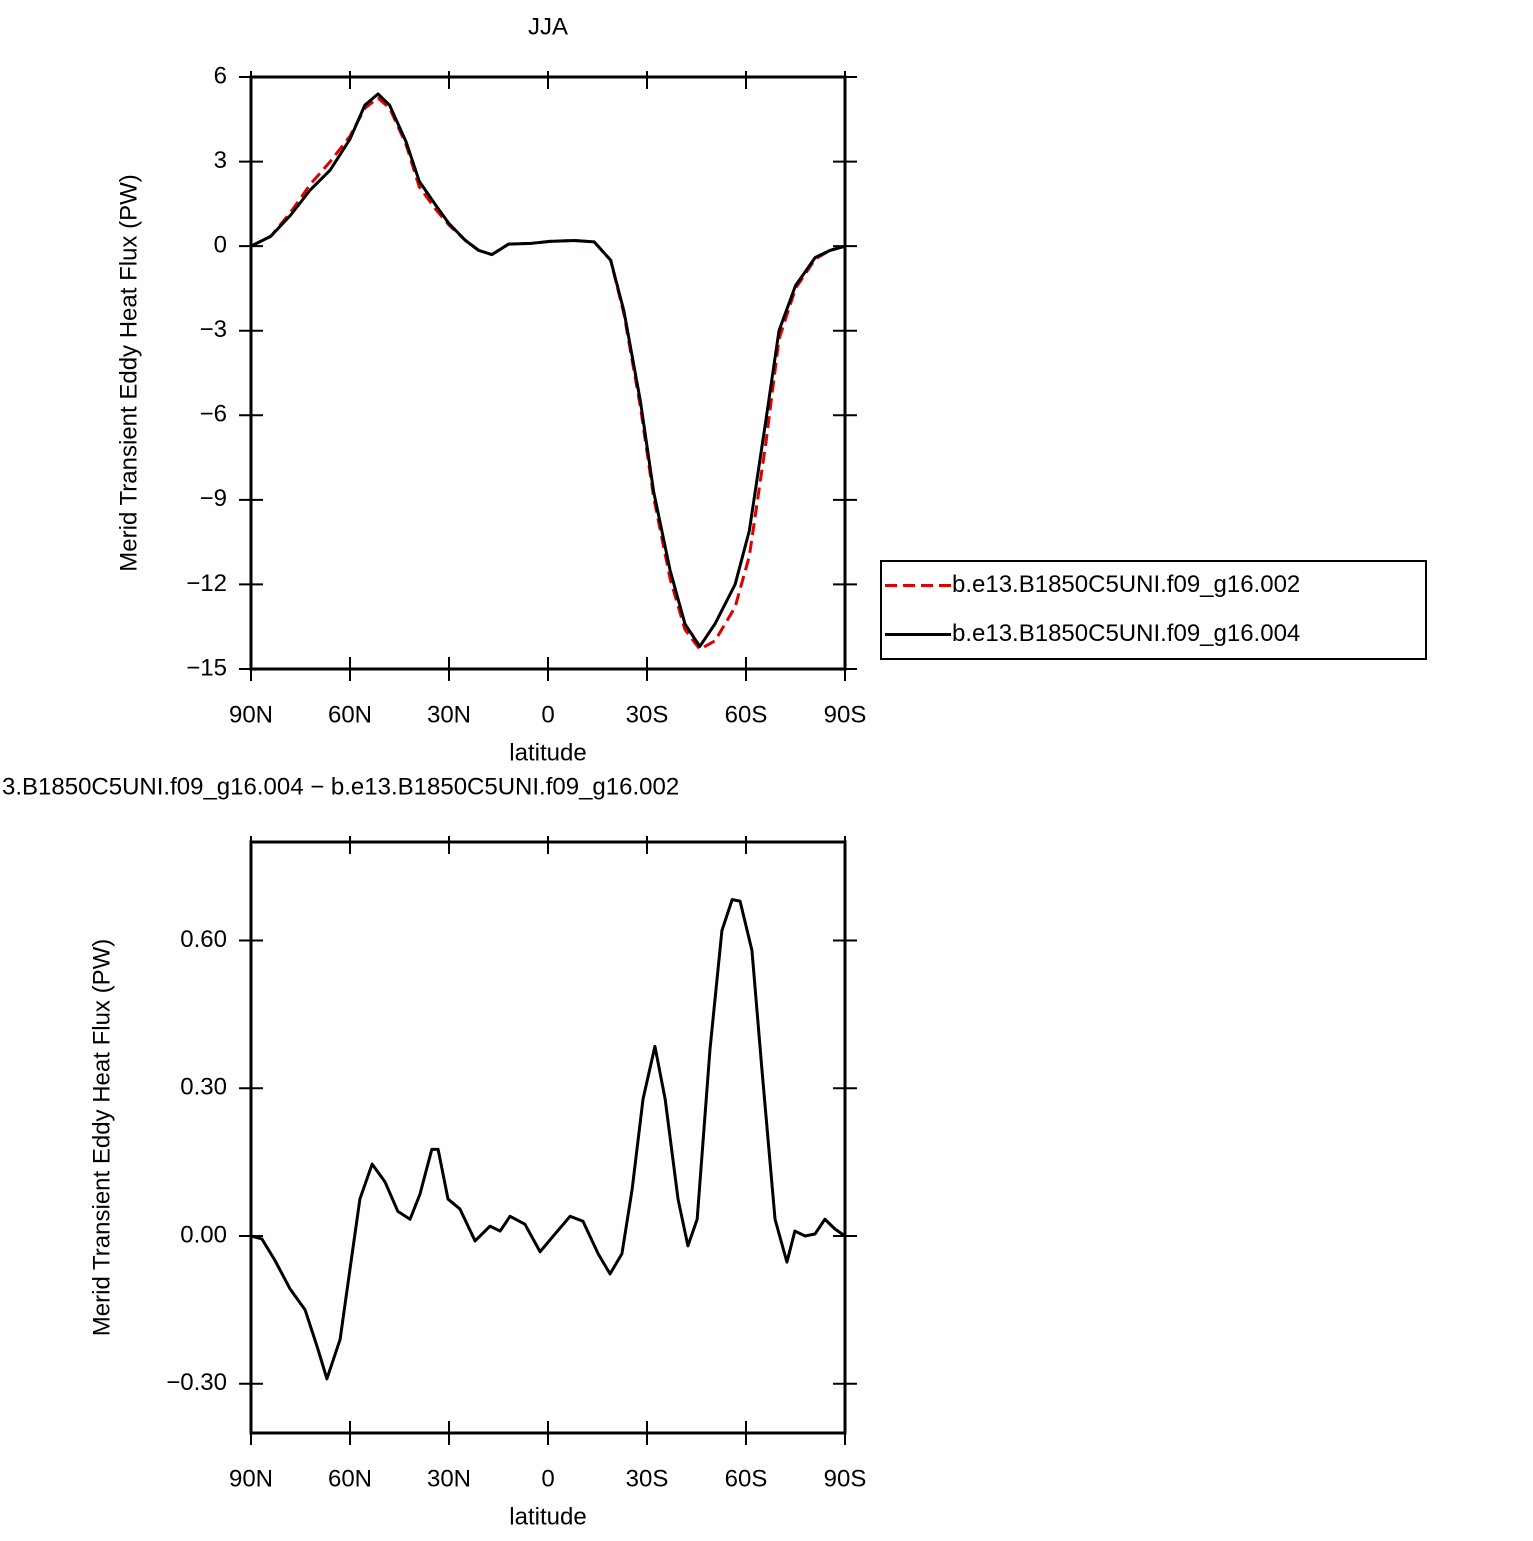 This screenshot has height=1541, width=1533. What do you see at coordinates (213, 414) in the screenshot?
I see `y-tick-label: −6` at bounding box center [213, 414].